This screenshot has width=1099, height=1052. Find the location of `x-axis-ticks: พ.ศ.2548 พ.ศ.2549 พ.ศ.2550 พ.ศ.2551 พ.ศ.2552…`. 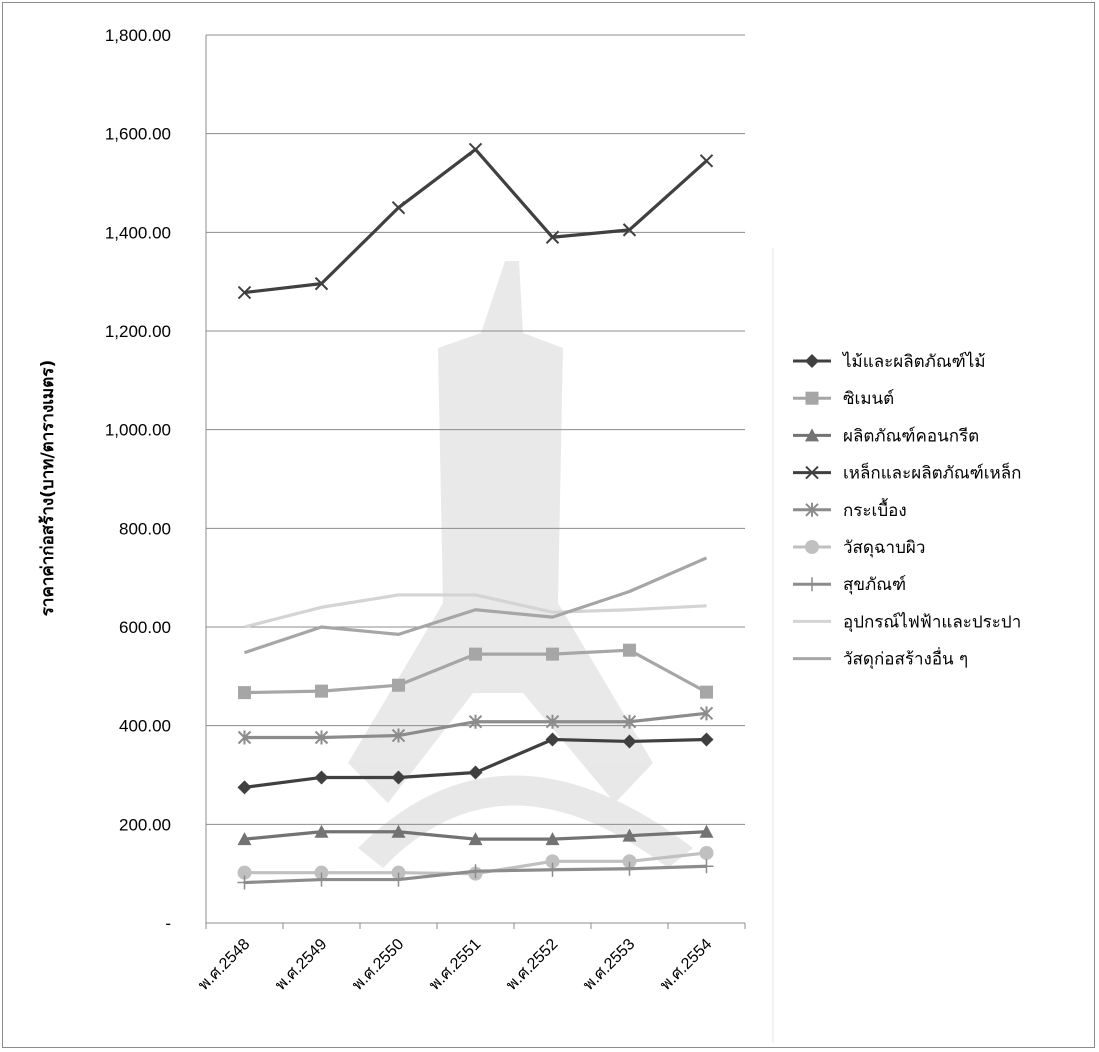

x-axis-ticks: พ.ศ.2548 พ.ศ.2549 พ.ศ.2550 พ.ศ.2551 พ.ศ.2552… is located at coordinates (455, 965).